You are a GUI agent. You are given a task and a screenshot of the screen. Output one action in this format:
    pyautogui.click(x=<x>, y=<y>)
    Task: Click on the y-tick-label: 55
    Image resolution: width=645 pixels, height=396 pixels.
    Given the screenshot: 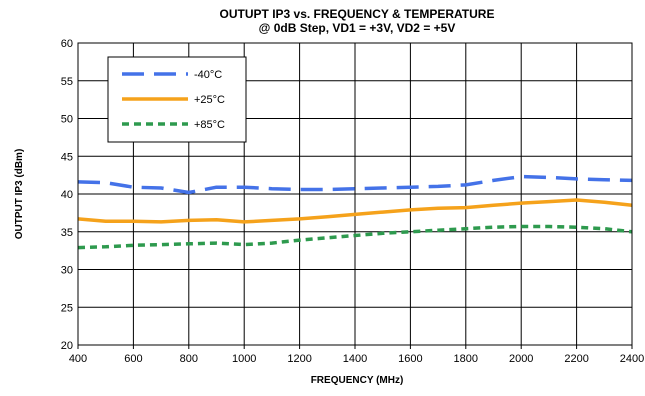 What is the action you would take?
    pyautogui.click(x=67, y=82)
    